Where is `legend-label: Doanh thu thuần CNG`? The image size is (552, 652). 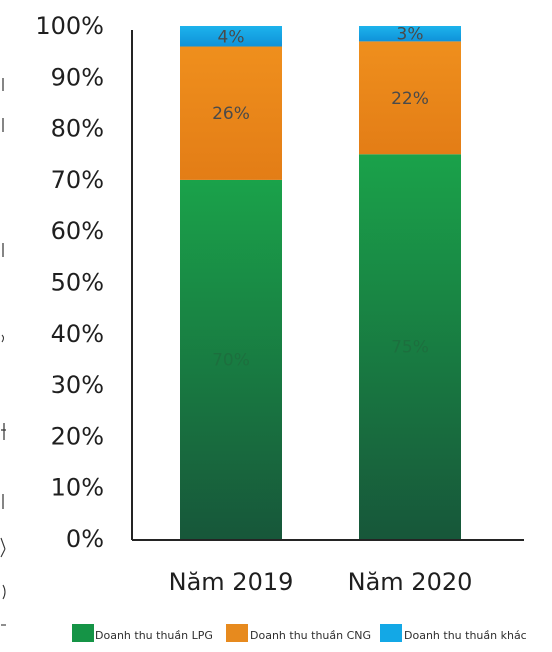 legend-label: Doanh thu thuần CNG is located at coordinates (310, 635).